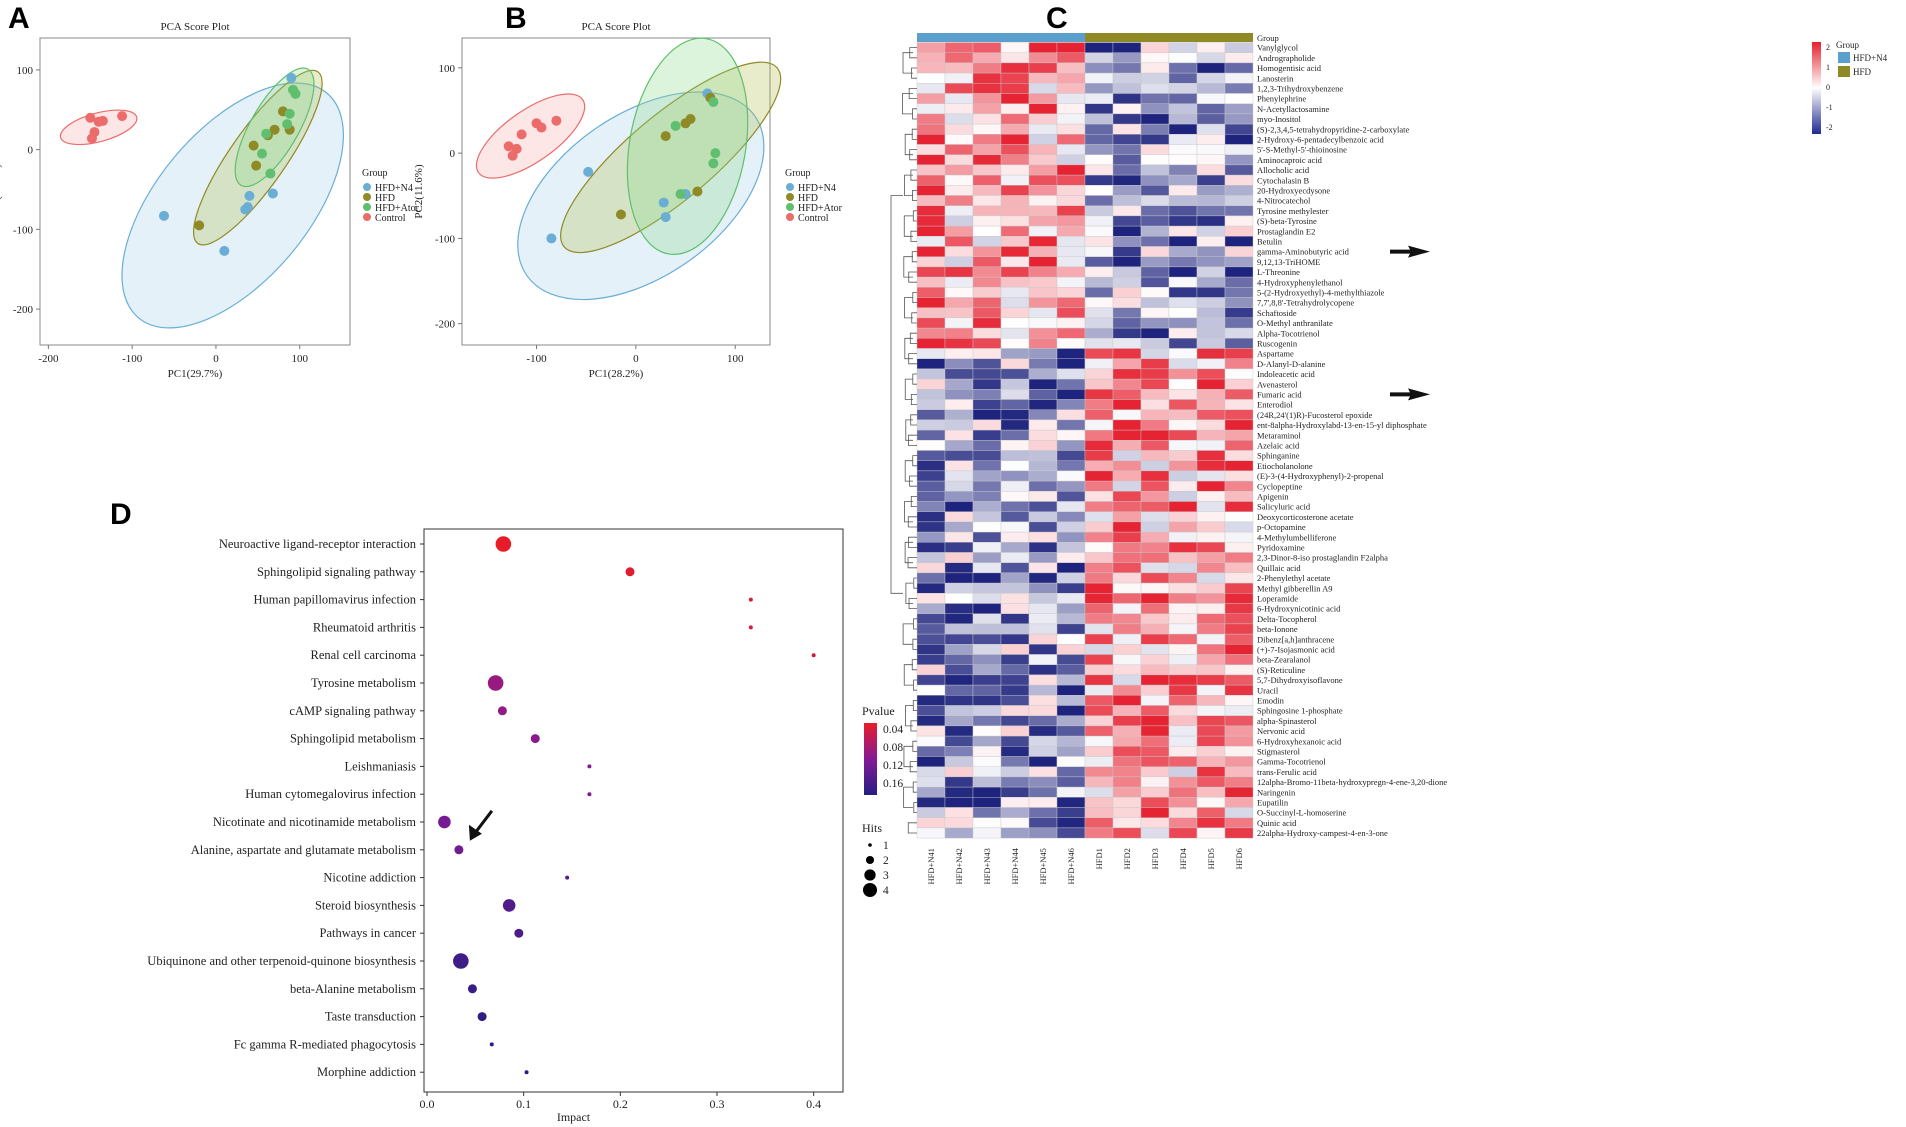 The width and height of the screenshot is (1906, 1127). Describe the element at coordinates (1239, 37) in the screenshot. I see `heatmap-group-bar-hfd6` at that location.